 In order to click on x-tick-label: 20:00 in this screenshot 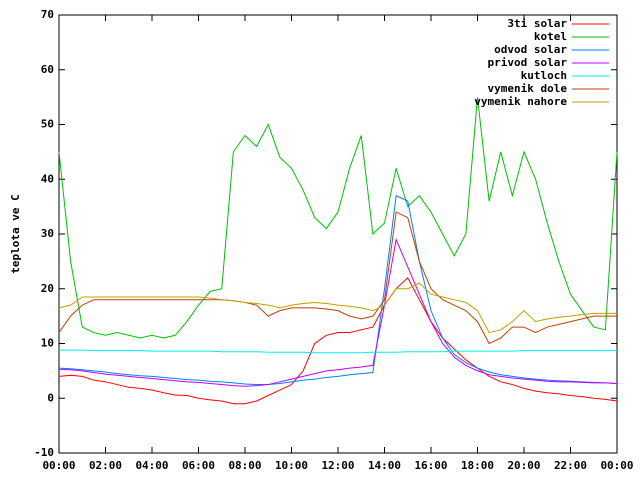, I will do `click(523, 465)`.